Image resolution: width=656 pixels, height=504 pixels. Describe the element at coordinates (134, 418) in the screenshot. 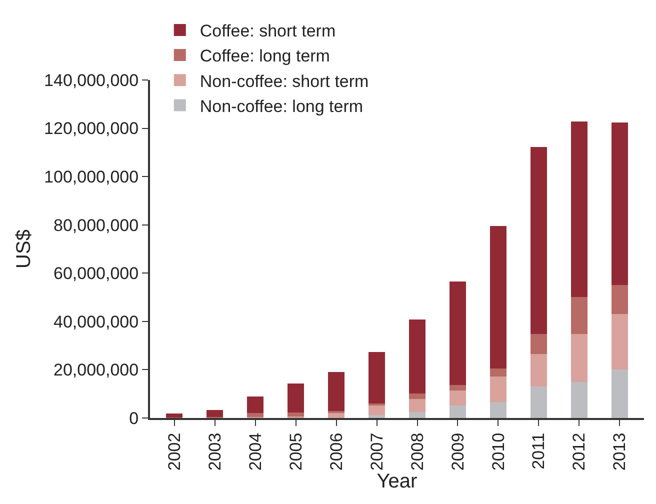

I see `y-tick-label: 0` at that location.